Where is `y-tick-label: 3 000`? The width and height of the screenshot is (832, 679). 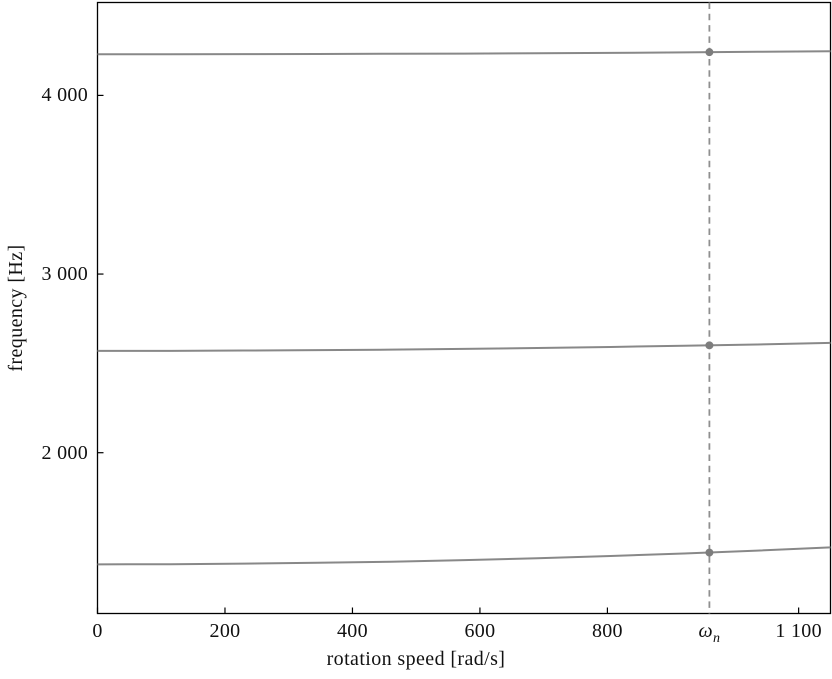 y-tick-label: 3 000 is located at coordinates (64, 274).